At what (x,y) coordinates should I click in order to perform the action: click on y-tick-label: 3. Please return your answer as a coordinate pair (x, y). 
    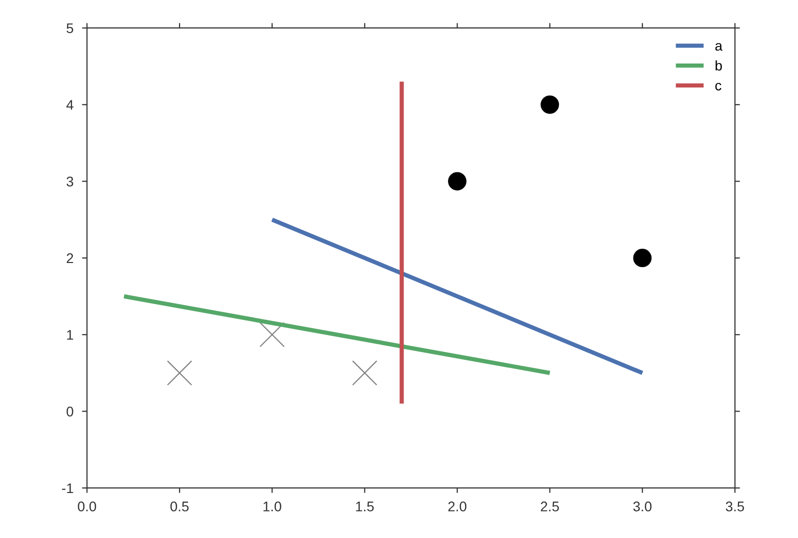
    Looking at the image, I should click on (70, 181).